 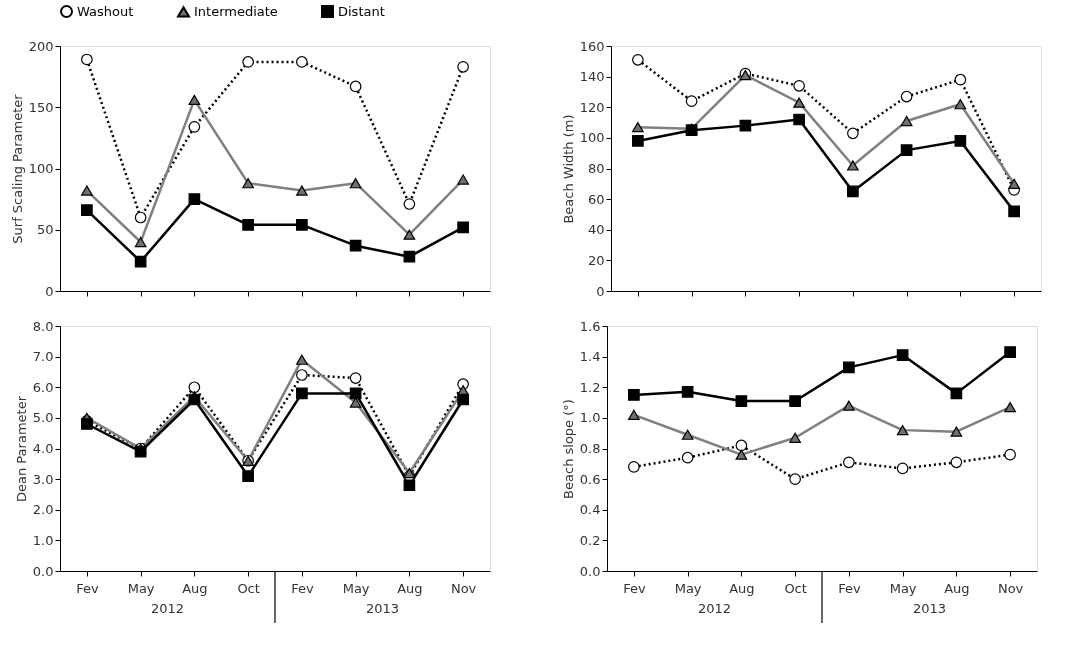 What do you see at coordinates (590, 387) in the screenshot?
I see `y-tick-label: 1.2` at bounding box center [590, 387].